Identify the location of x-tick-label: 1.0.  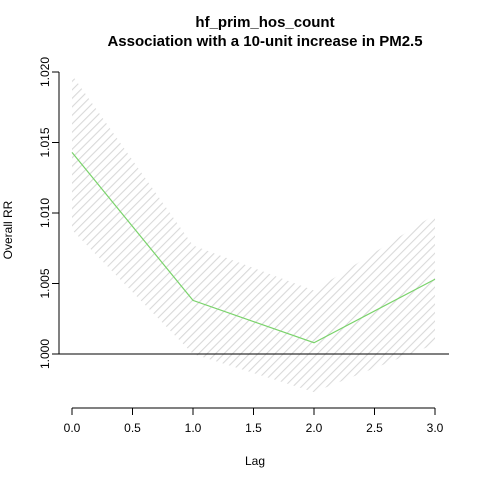
(193, 428).